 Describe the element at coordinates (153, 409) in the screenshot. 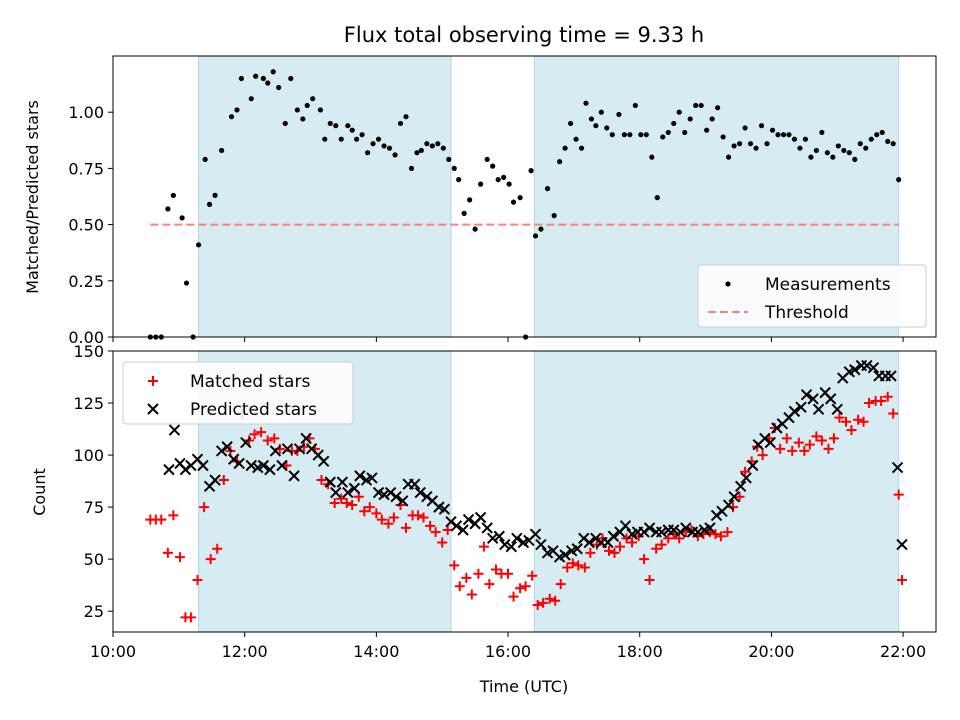

I see `legend-marker-predicted` at that location.